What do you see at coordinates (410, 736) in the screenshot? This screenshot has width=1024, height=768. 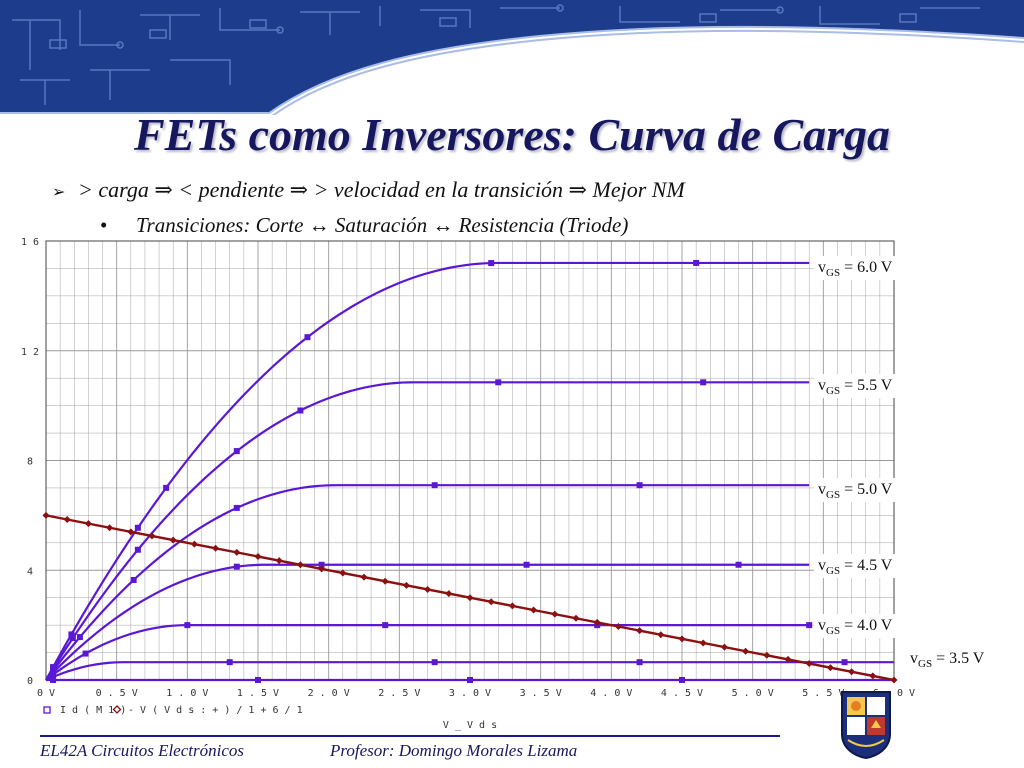 I see `footer-divider` at bounding box center [410, 736].